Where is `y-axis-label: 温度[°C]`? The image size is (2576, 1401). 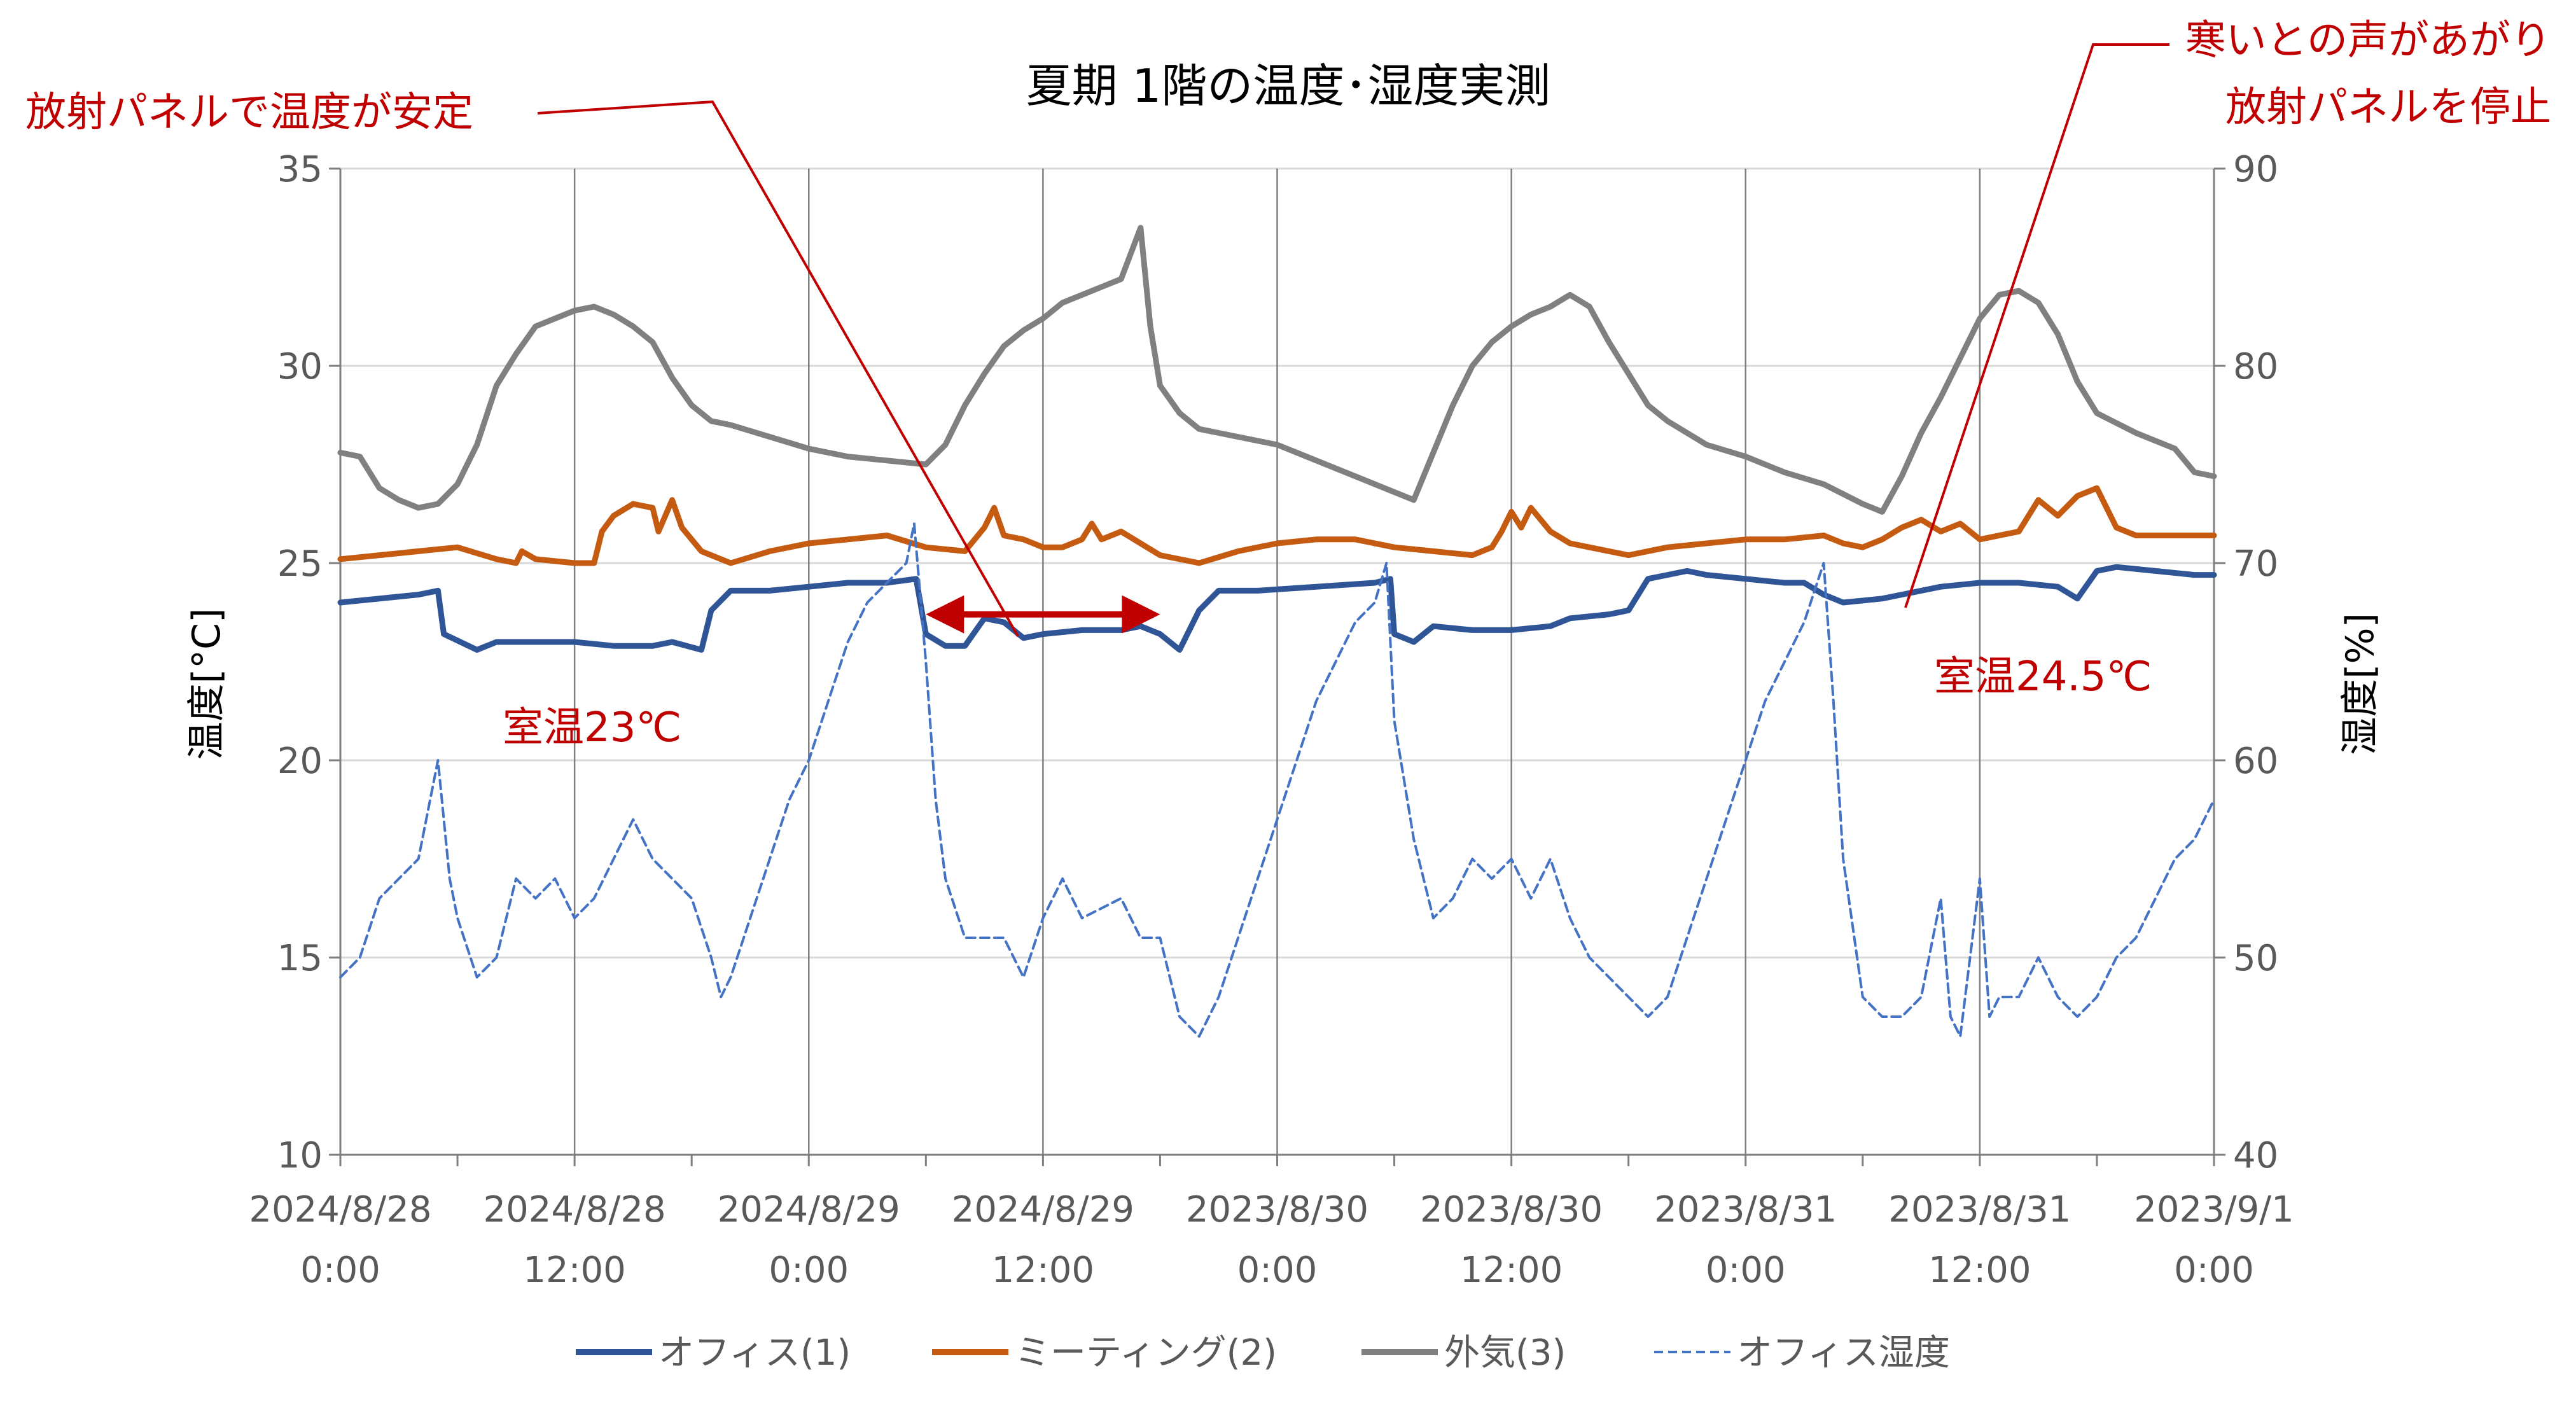 y-axis-label: 温度[°C] is located at coordinates (206, 684).